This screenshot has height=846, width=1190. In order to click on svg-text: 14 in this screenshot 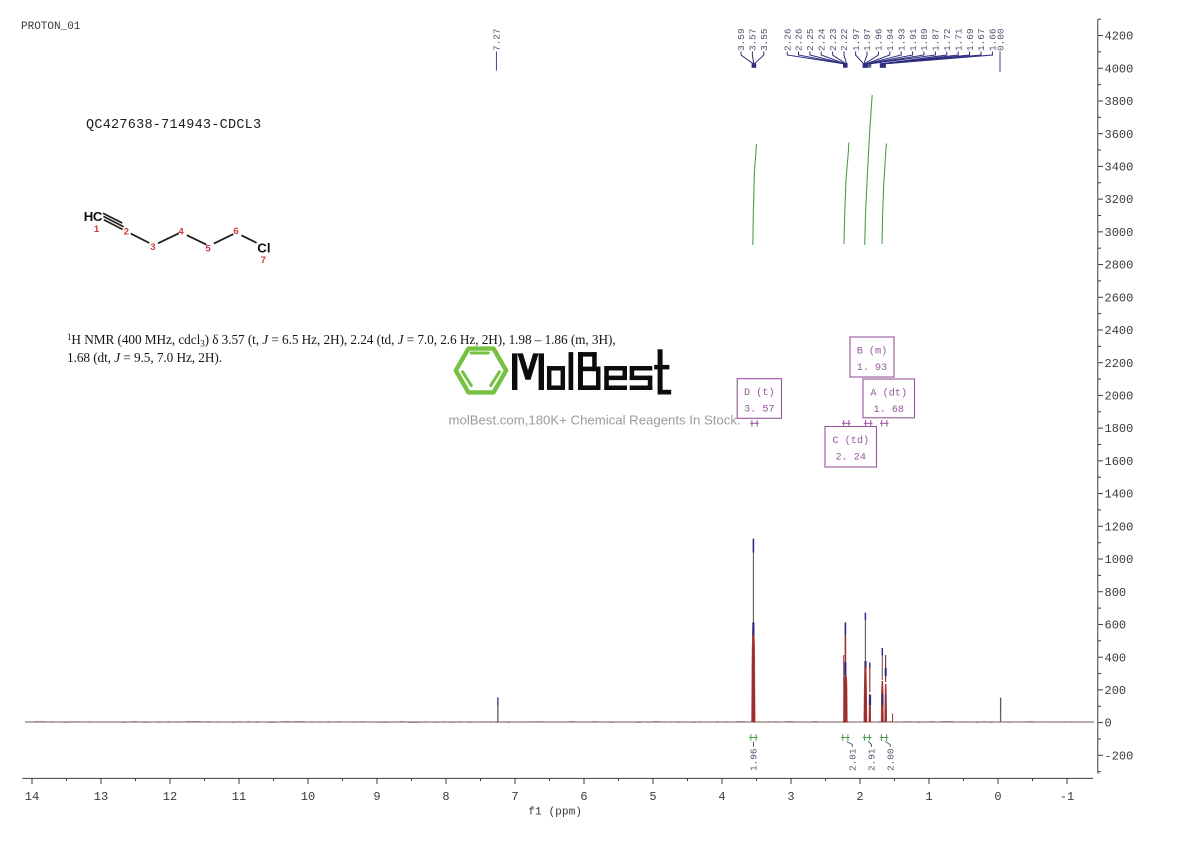, I will do `click(32, 797)`.